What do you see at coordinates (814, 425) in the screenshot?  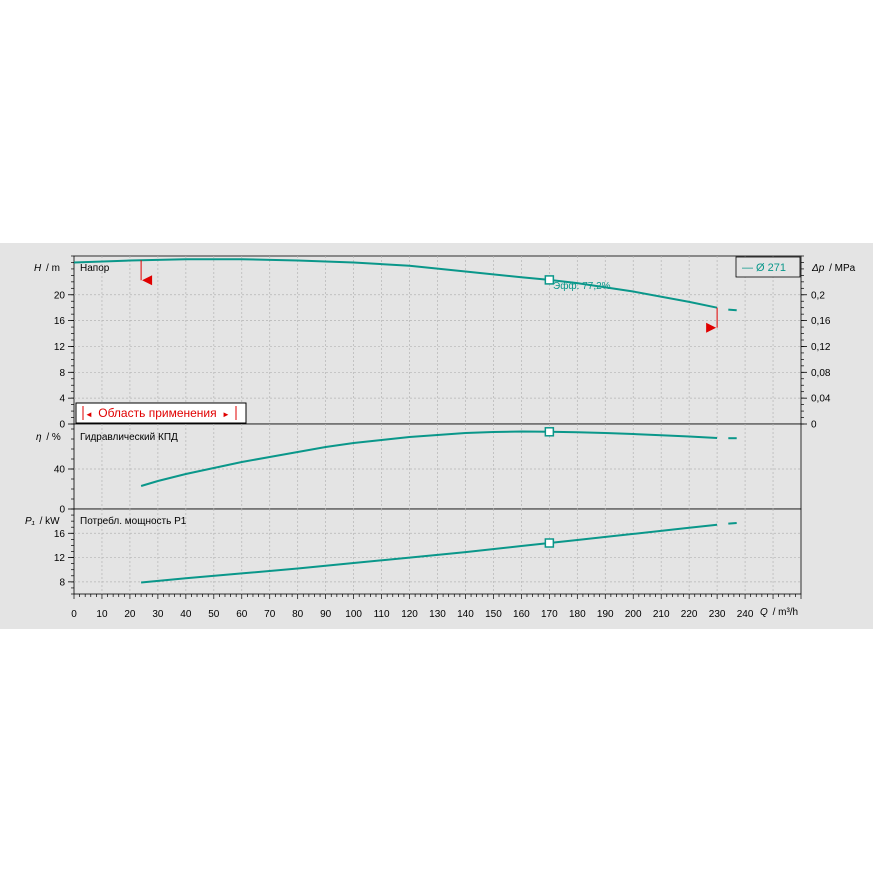 I see `pressure-tick-label: 0` at bounding box center [814, 425].